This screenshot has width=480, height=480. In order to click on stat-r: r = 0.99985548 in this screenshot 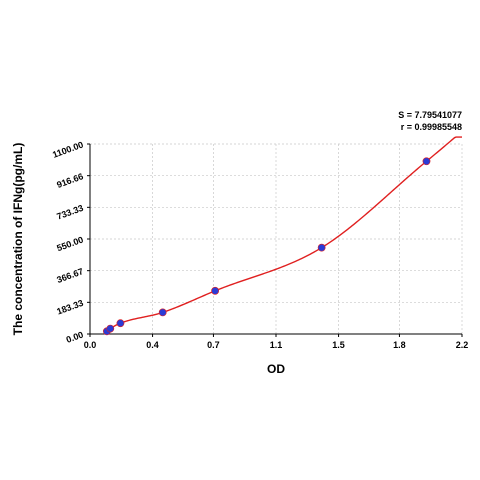, I will do `click(431, 127)`.